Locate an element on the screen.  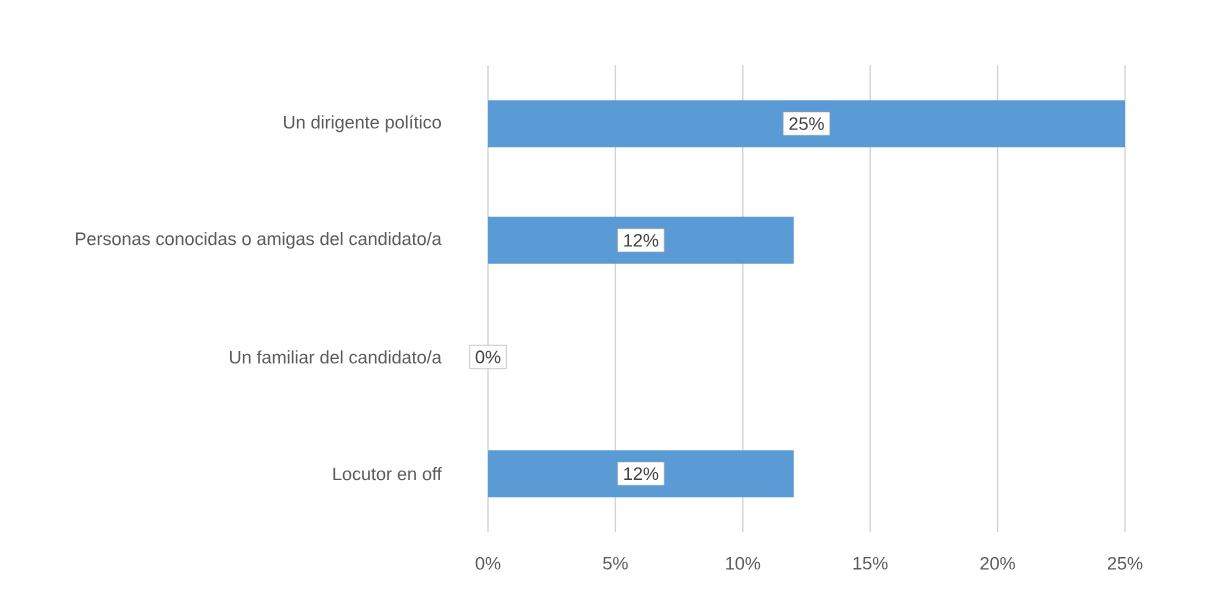
data-label: 0% is located at coordinates (488, 357).